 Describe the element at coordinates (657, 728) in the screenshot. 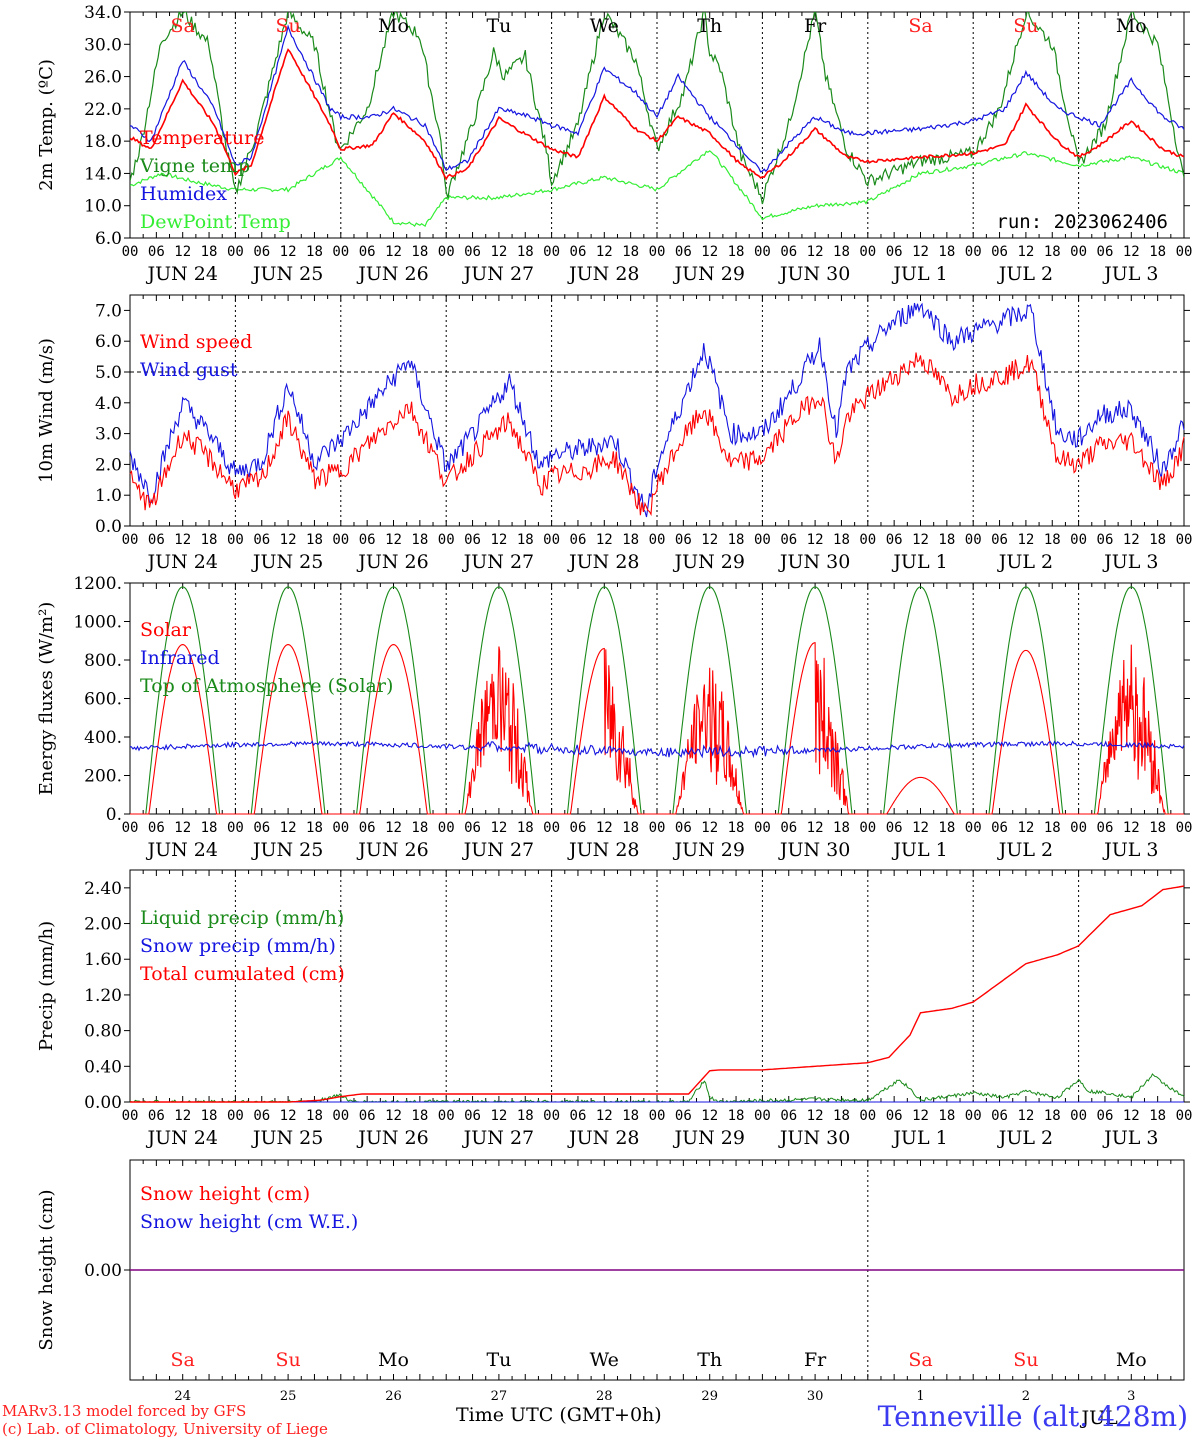

I see `series-solar` at that location.